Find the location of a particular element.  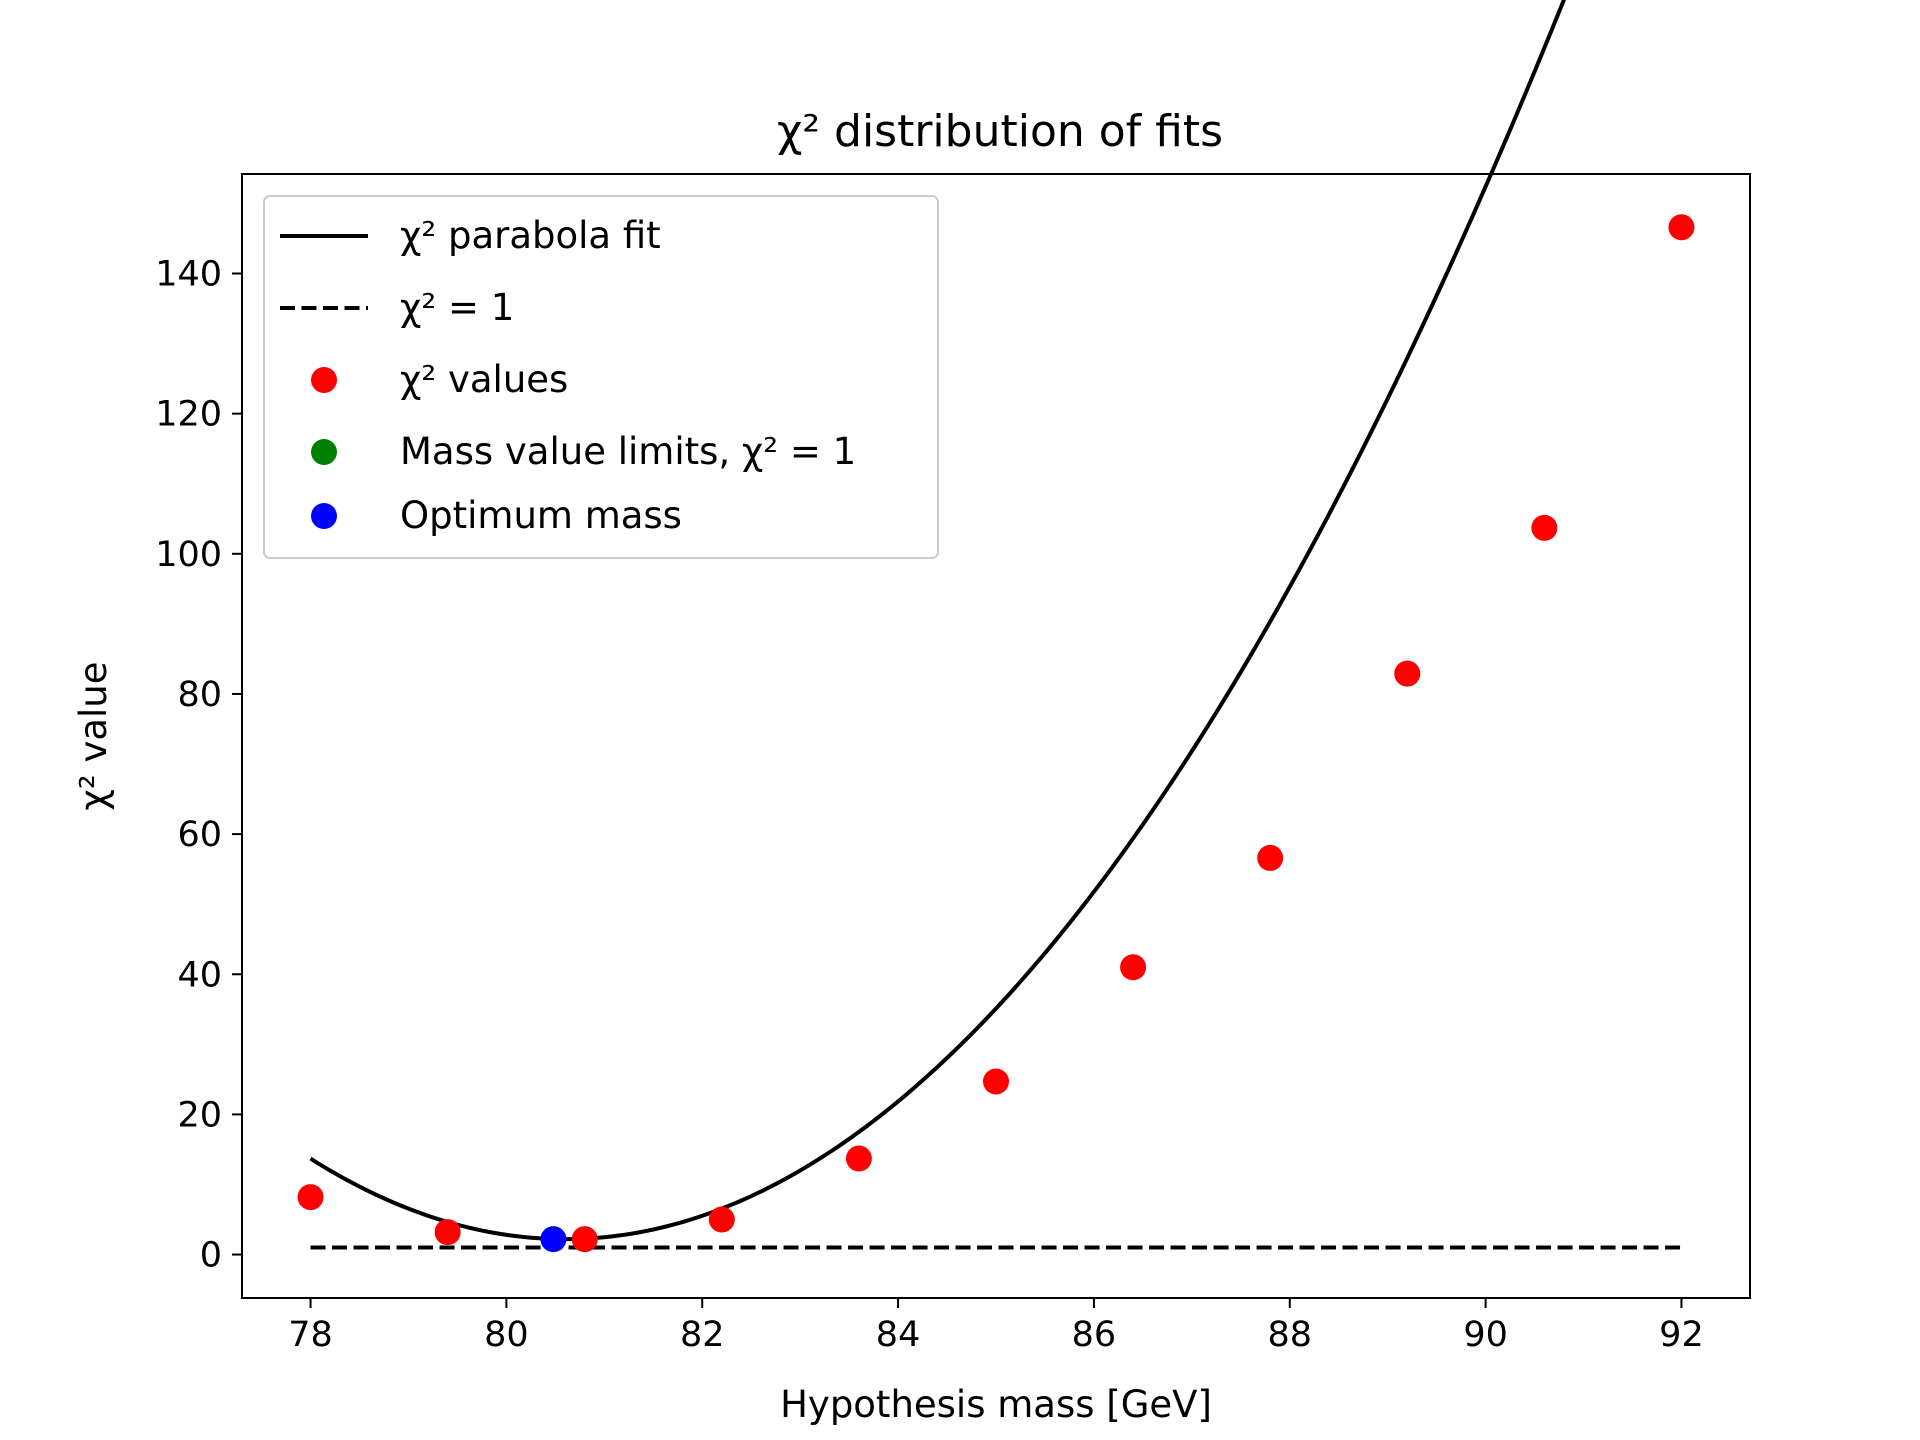

legend-entry: Optimum mass is located at coordinates (496, 515).